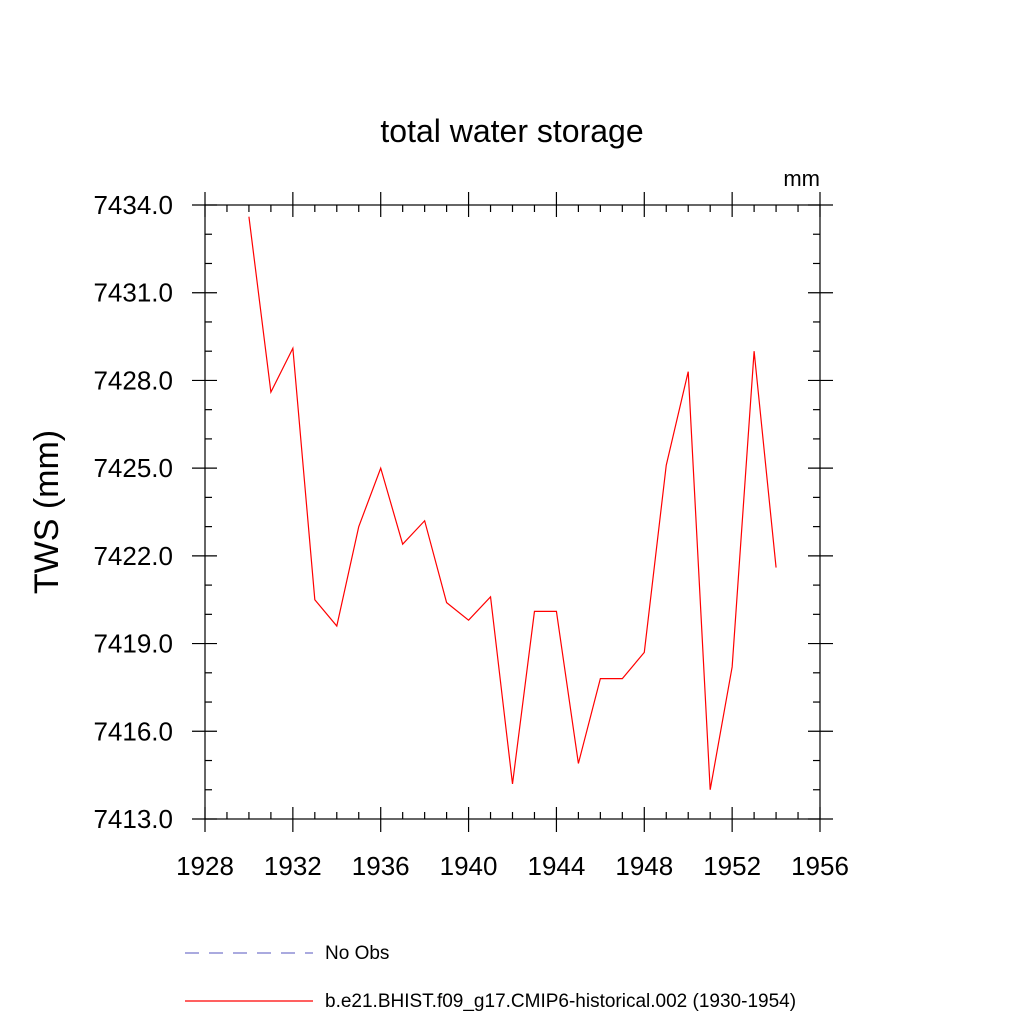 The height and width of the screenshot is (1024, 1024). I want to click on x-tick-label: 1928, so click(205, 866).